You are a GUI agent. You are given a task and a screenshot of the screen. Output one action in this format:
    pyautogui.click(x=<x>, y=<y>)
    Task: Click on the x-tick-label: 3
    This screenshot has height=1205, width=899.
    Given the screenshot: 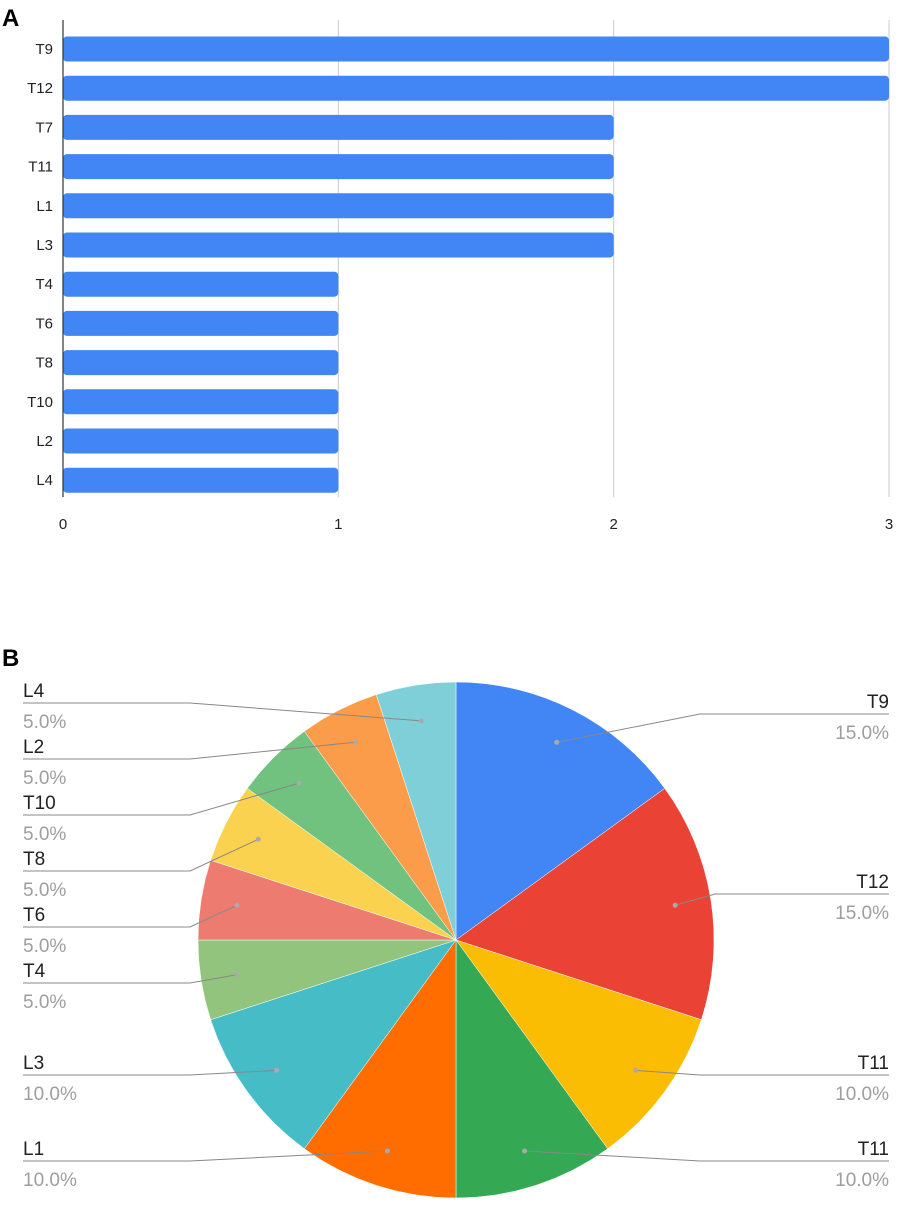 What is the action you would take?
    pyautogui.click(x=889, y=524)
    